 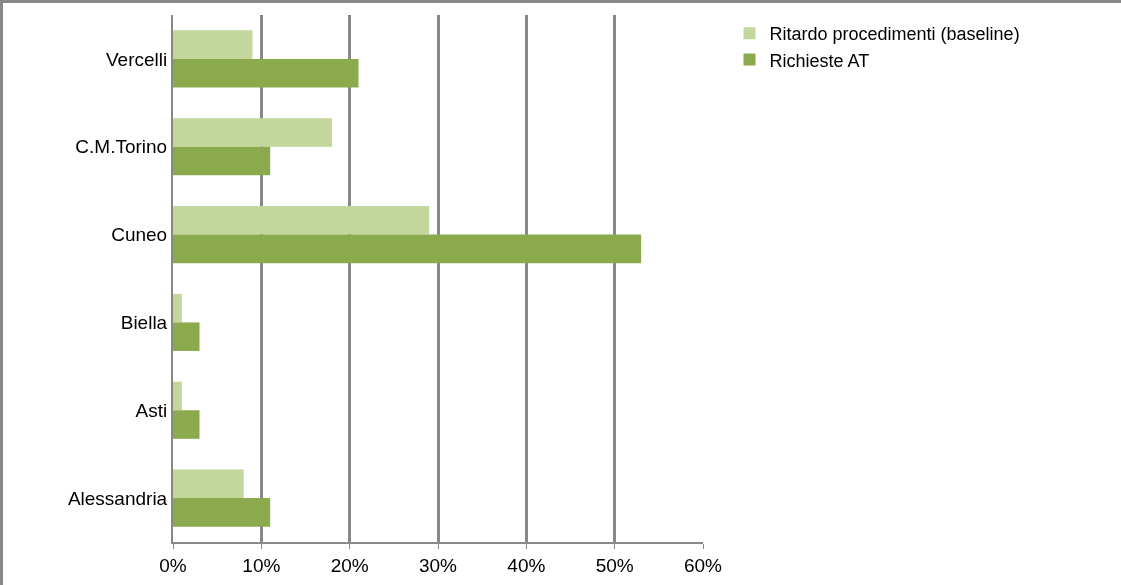 What do you see at coordinates (151, 410) in the screenshot?
I see `y-tick-label: Asti` at bounding box center [151, 410].